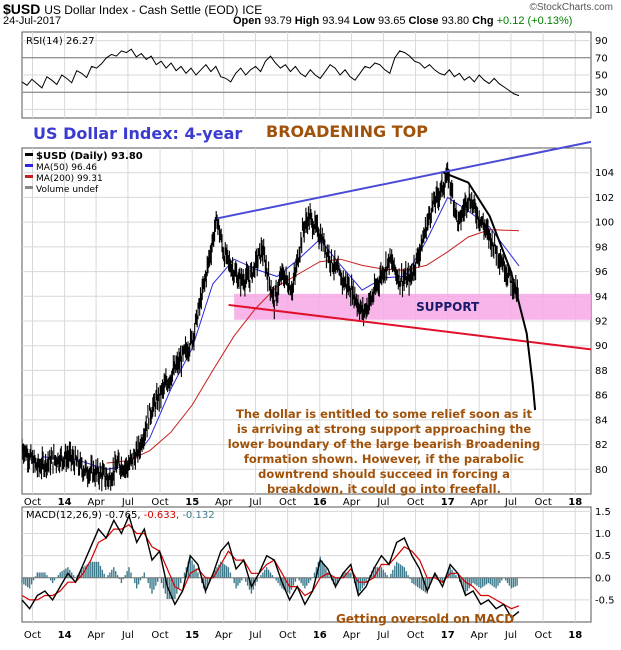 This screenshot has width=621, height=650. What do you see at coordinates (480, 635) in the screenshot?
I see `macd-xtick-14: Apr` at bounding box center [480, 635].